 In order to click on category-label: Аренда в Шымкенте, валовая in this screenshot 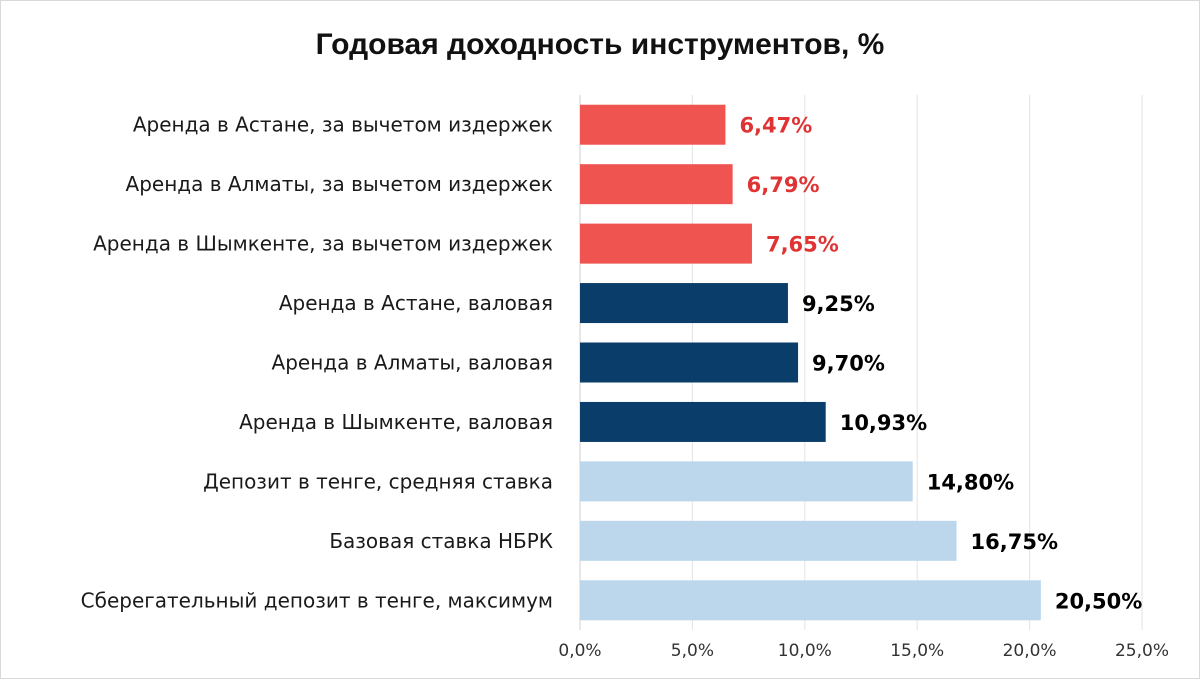, I will do `click(396, 422)`.